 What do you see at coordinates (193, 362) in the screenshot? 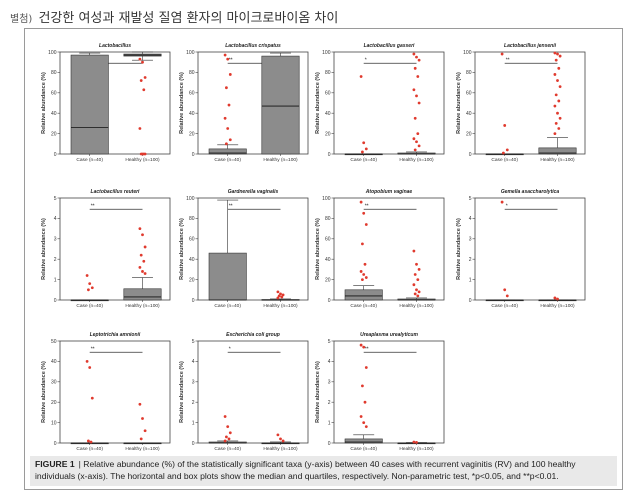
I see `y-tick-label: 4` at bounding box center [193, 362].